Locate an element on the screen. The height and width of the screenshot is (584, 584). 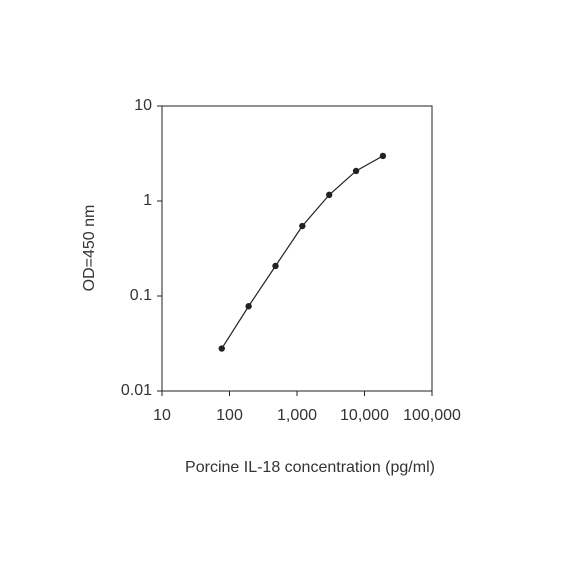
data-line is located at coordinates (302, 252).